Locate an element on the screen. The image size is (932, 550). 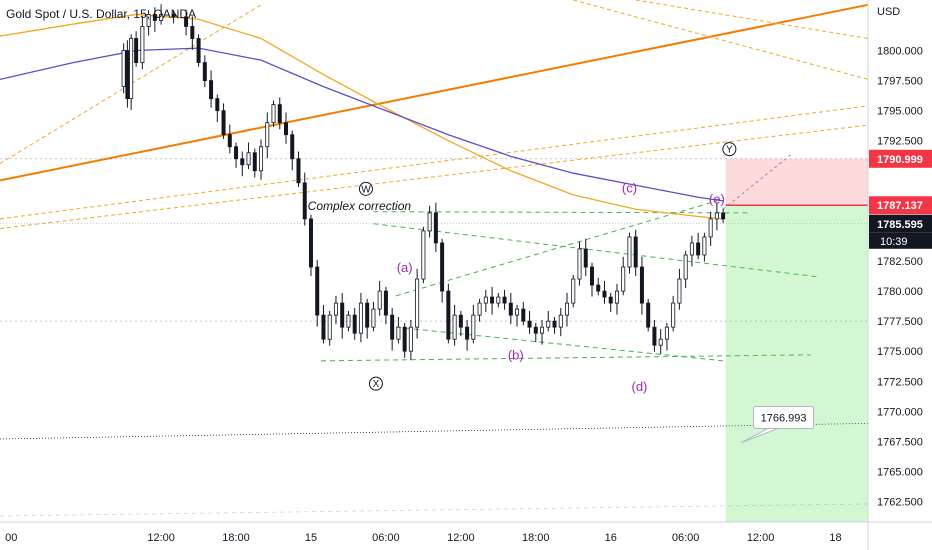
projection-line is located at coordinates (757, 181).